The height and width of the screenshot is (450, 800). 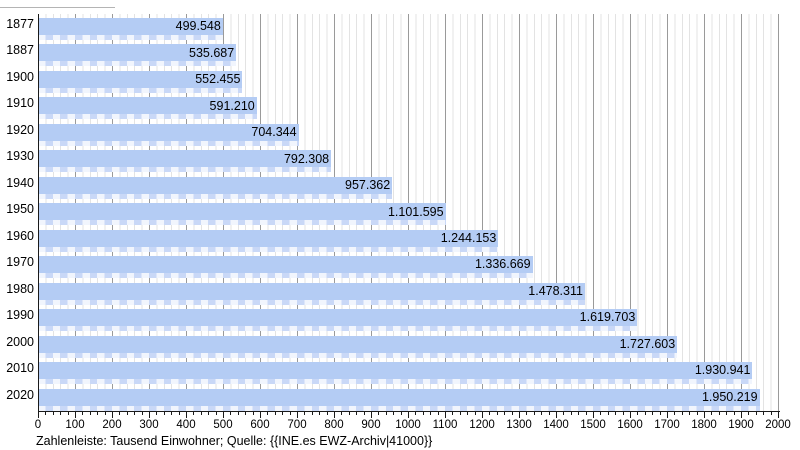 I want to click on x-tick-label: 1000, so click(x=408, y=425).